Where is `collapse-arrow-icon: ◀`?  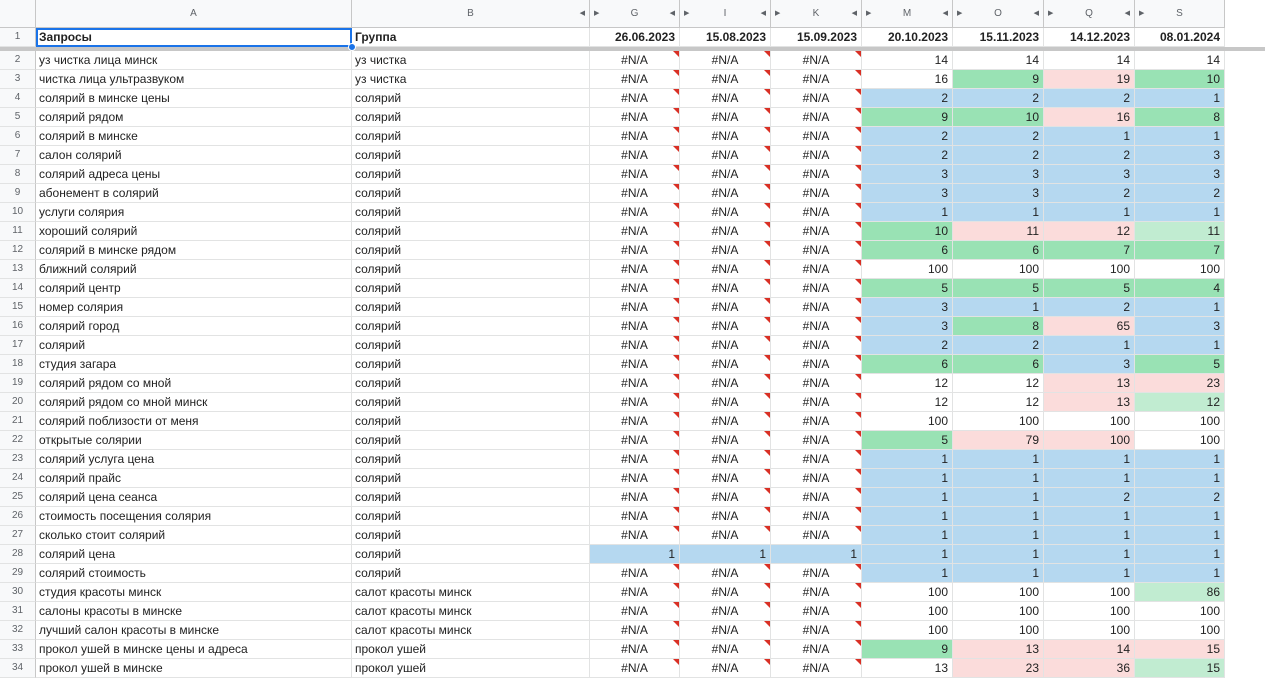 collapse-arrow-icon: ◀ is located at coordinates (672, 13).